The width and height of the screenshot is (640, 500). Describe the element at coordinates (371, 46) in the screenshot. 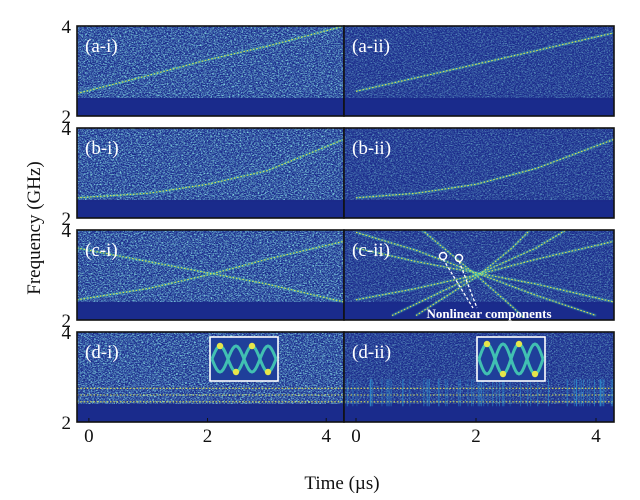

I see `panel-label: (a-ii)` at that location.